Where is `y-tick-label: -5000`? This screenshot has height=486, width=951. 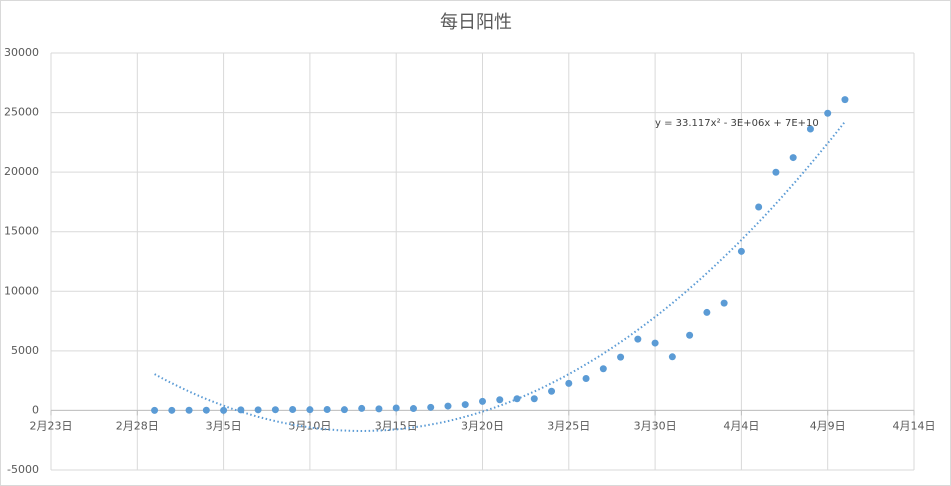
y-tick-label: -5000 is located at coordinates (23, 469).